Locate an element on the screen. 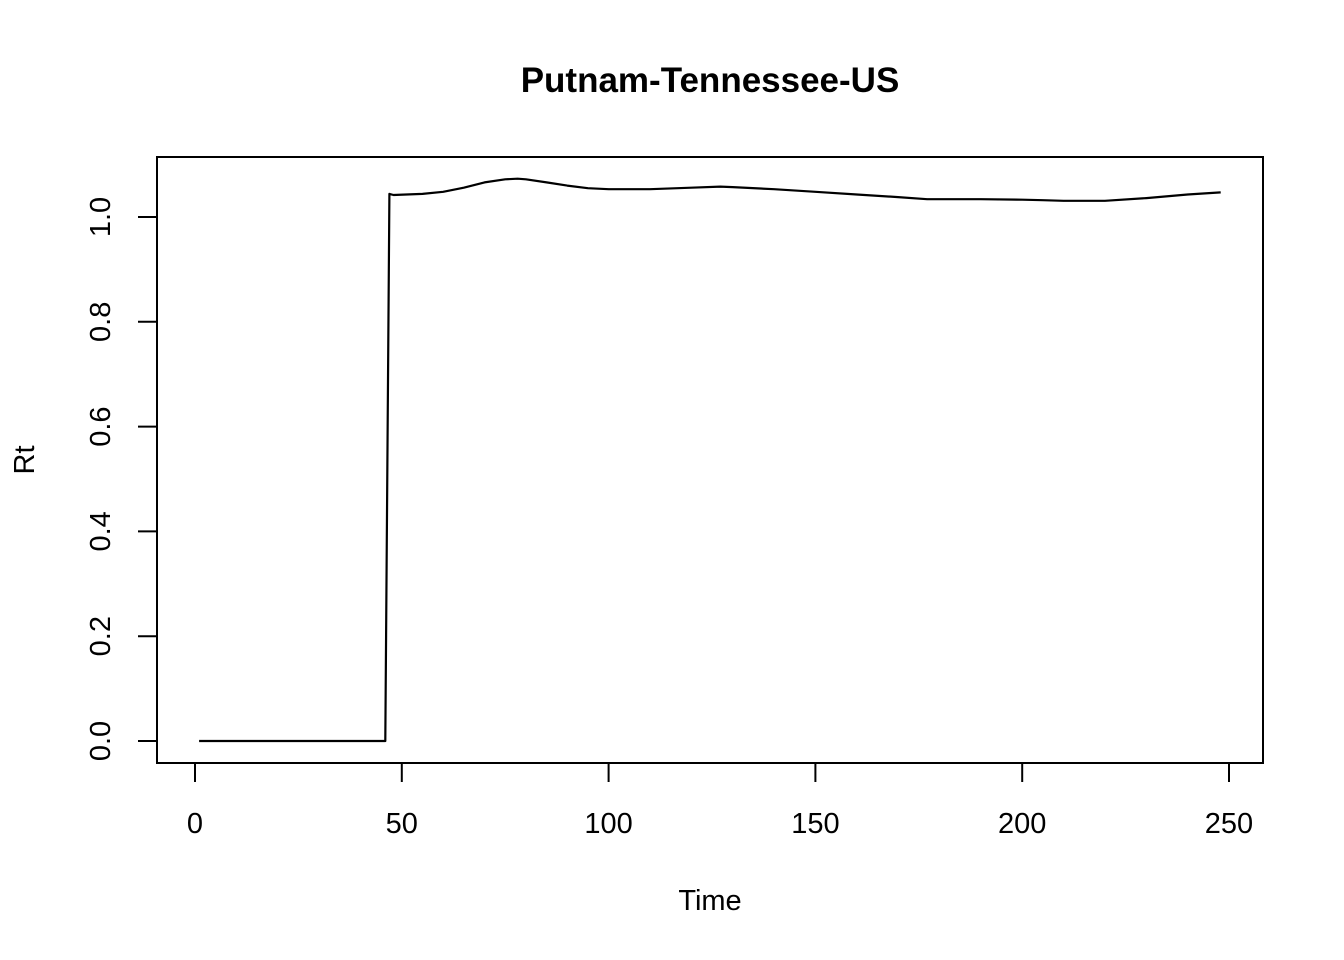 Image resolution: width=1344 pixels, height=960 pixels. y-tick-label-0: 0.0 is located at coordinates (101, 741).